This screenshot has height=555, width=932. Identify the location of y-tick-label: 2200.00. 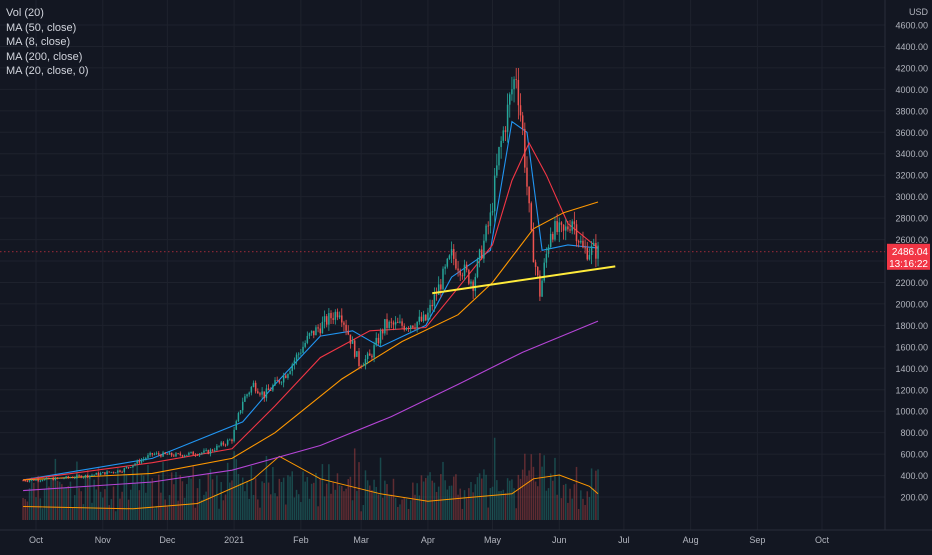
(911, 283).